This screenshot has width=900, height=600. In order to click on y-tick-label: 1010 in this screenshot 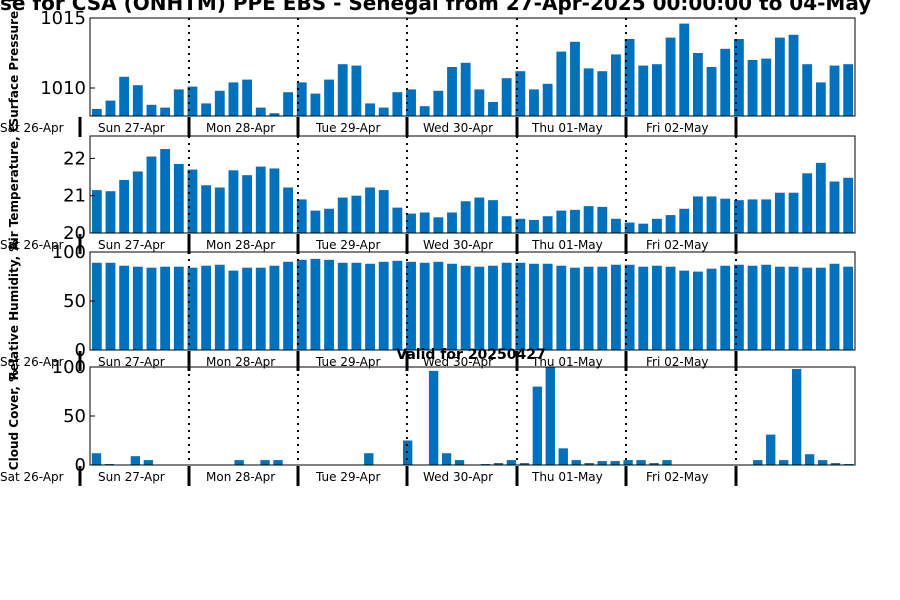, I will do `click(63, 88)`.